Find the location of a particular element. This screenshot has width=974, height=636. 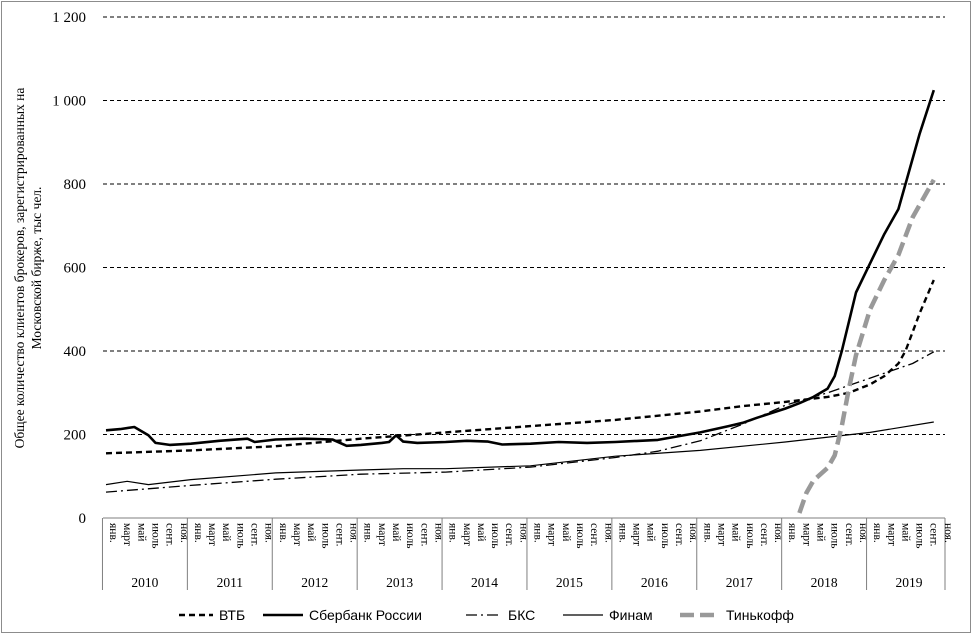

y-tick-label: 600 is located at coordinates (75, 269).